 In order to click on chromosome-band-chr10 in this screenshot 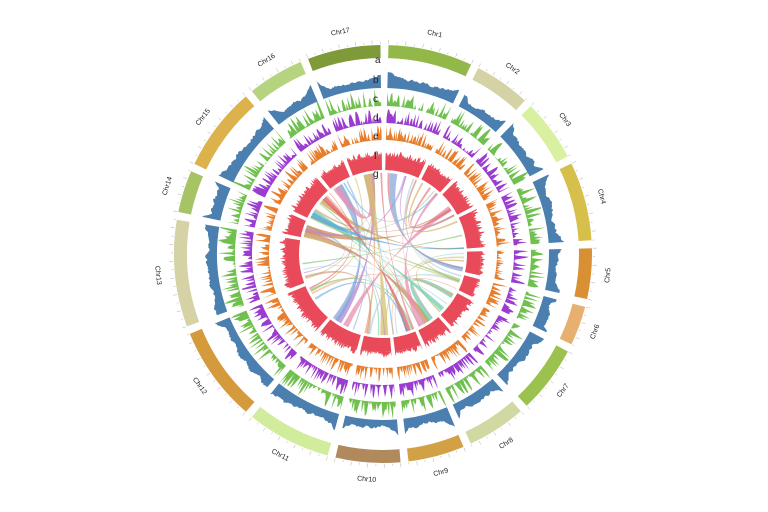, I will do `click(368, 453)`.